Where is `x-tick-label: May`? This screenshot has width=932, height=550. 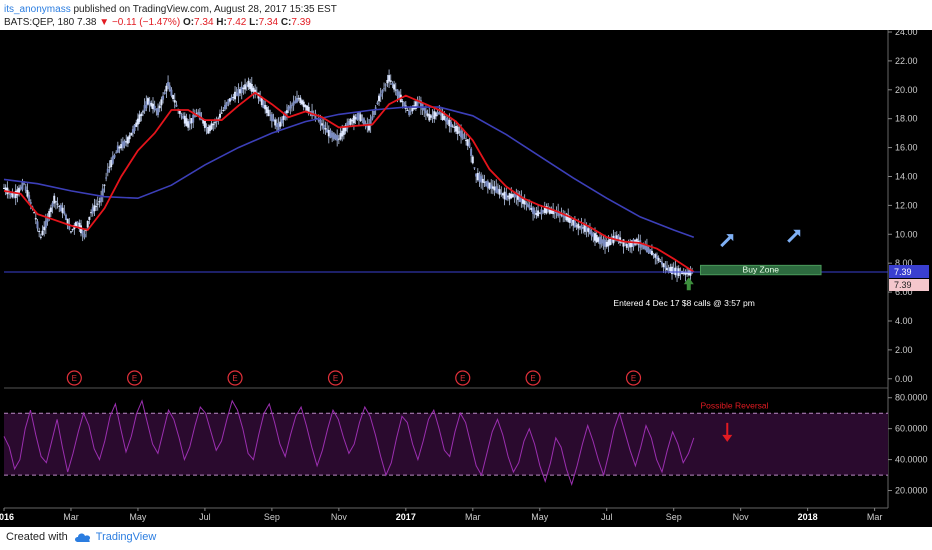 x-tick-label: May is located at coordinates (138, 517).